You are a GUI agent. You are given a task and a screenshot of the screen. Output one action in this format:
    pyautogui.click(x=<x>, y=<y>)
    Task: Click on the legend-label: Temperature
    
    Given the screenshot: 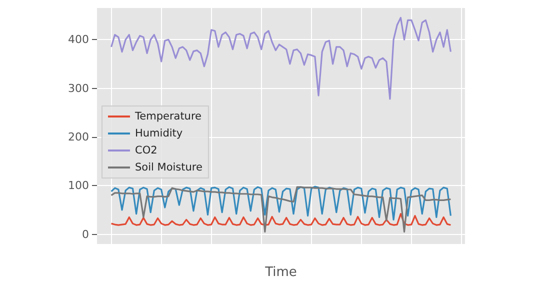 What is the action you would take?
    pyautogui.click(x=168, y=116)
    